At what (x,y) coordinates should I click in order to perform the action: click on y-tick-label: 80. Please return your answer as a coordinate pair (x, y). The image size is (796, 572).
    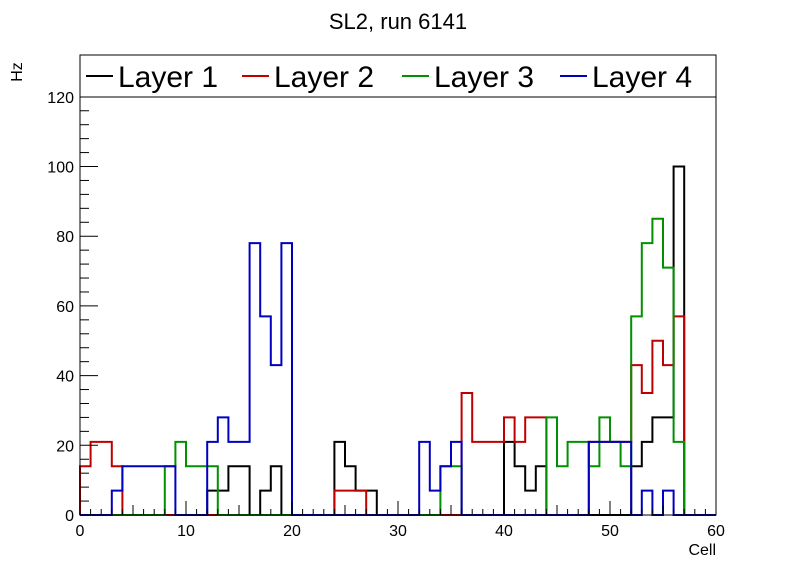
    Looking at the image, I should click on (65, 237).